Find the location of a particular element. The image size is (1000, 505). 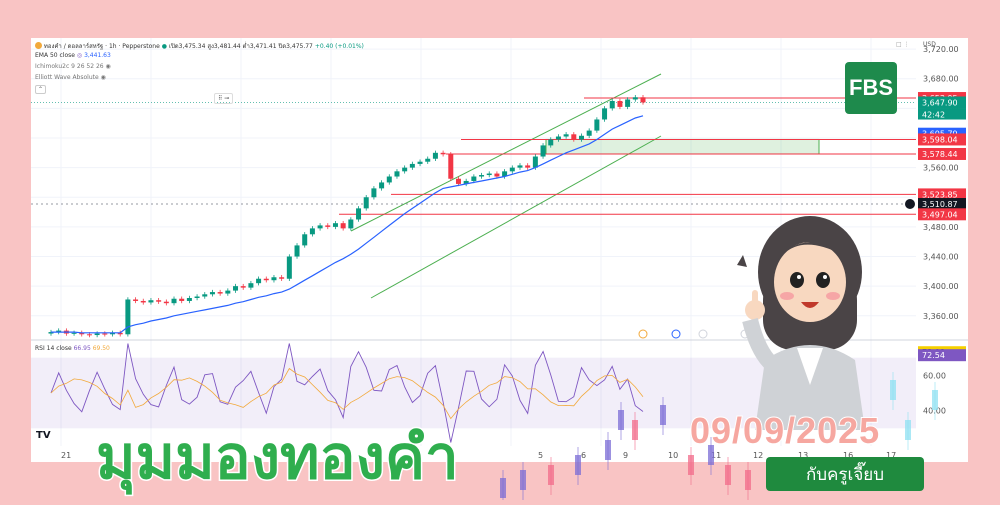

price-tag-label: 3,497.04 is located at coordinates (940, 214).